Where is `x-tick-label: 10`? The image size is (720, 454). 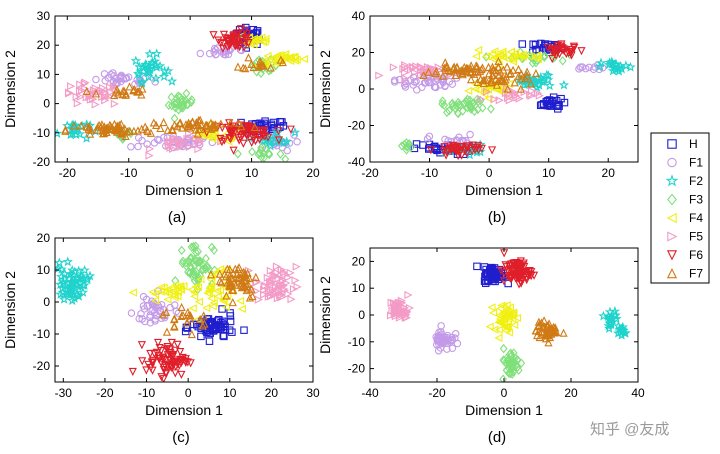 x-tick-label: 10 is located at coordinates (230, 393).